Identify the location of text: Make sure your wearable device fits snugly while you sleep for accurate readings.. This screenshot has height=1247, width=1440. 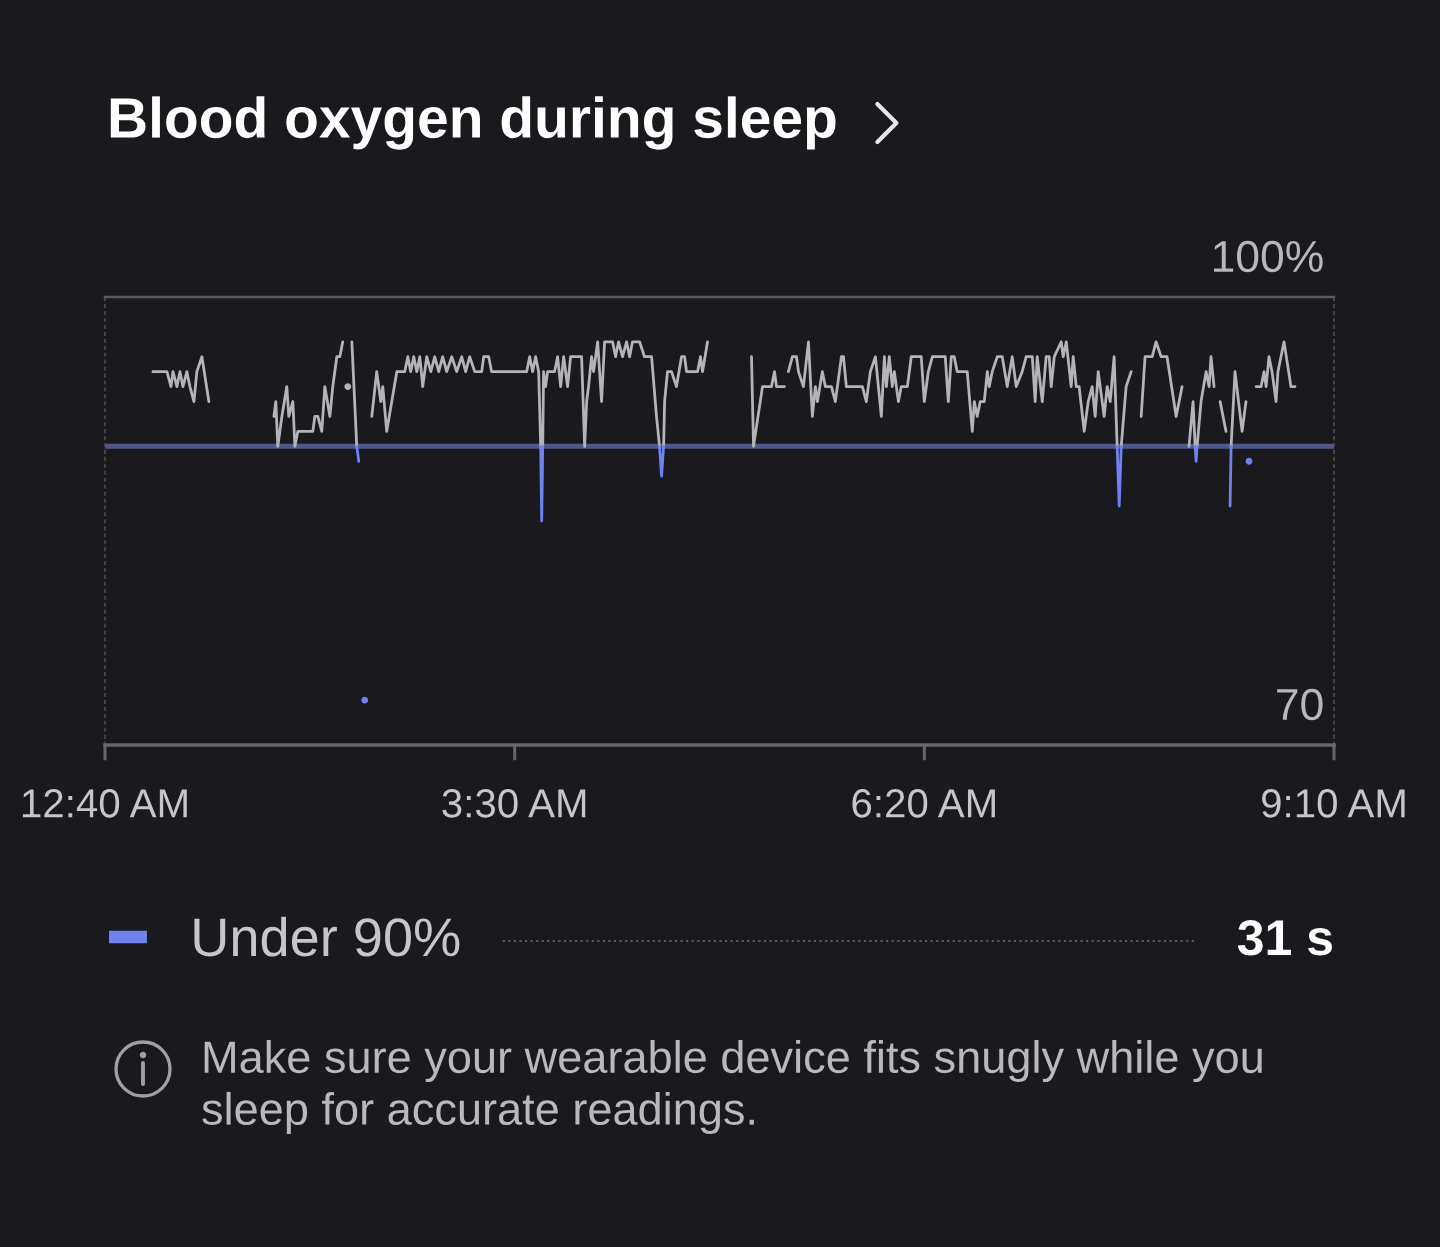
(732, 1087).